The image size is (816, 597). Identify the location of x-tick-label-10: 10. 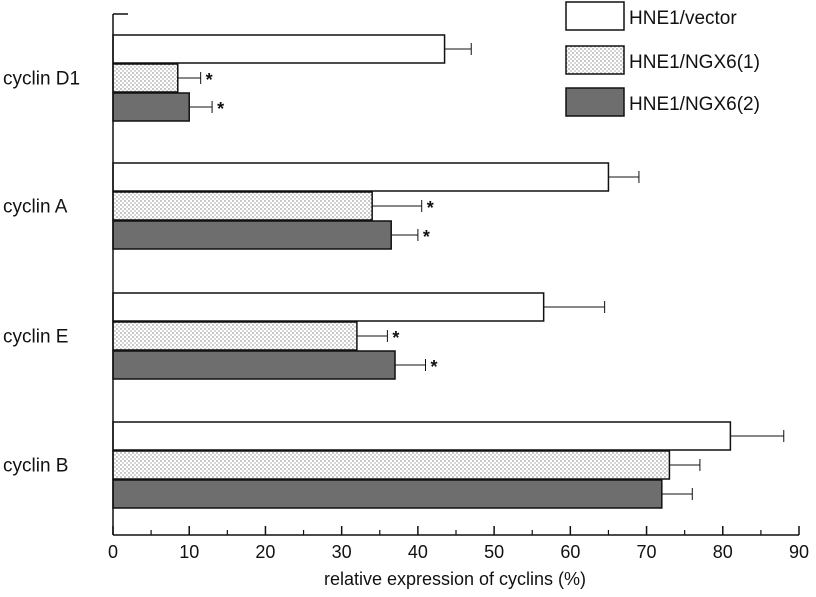
(189, 552).